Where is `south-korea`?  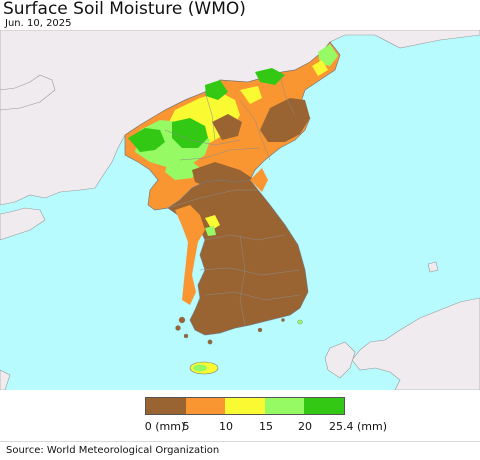 south-korea is located at coordinates (238, 257).